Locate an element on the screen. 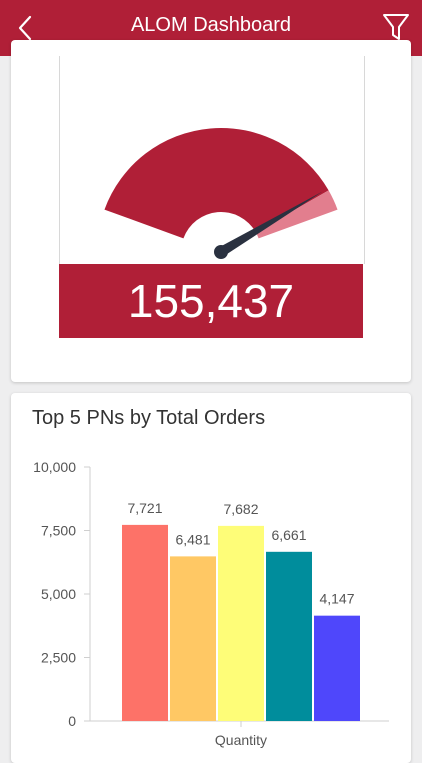 Image resolution: width=422 pixels, height=763 pixels. chart-title: Top 5 PNs by Total Orders is located at coordinates (149, 418).